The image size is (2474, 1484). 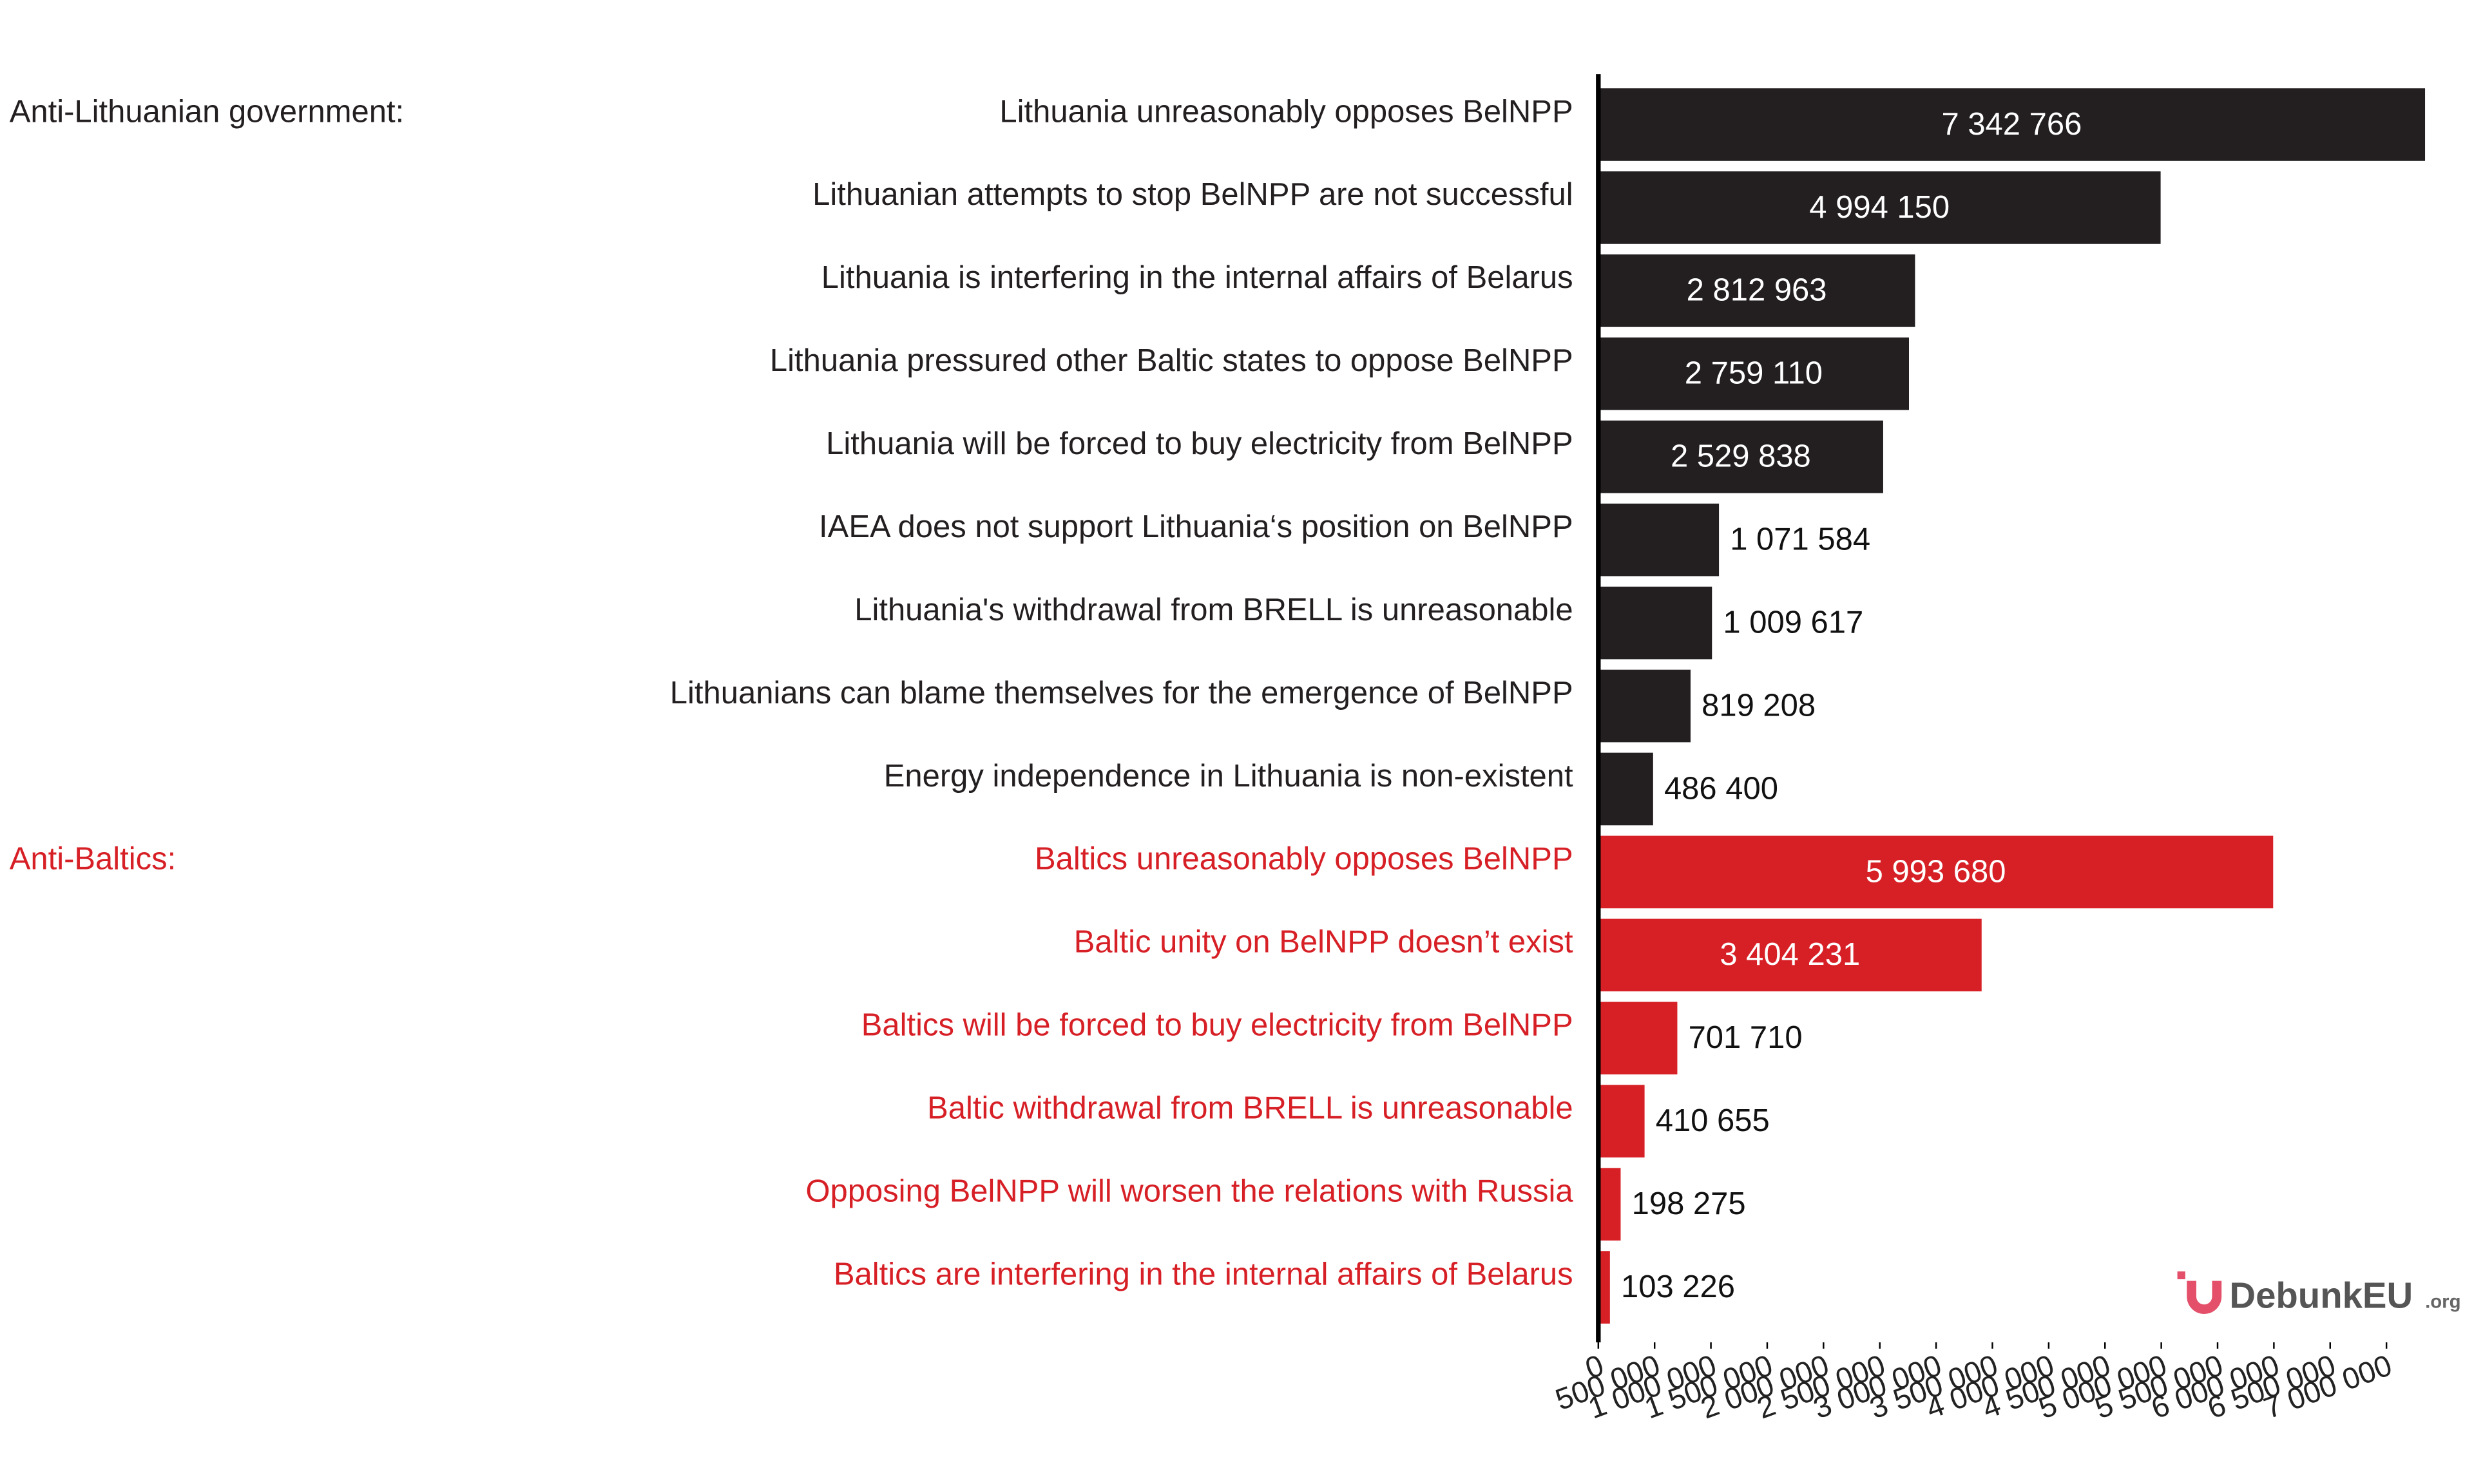 What do you see at coordinates (1721, 788) in the screenshot?
I see `value-label: 486 400` at bounding box center [1721, 788].